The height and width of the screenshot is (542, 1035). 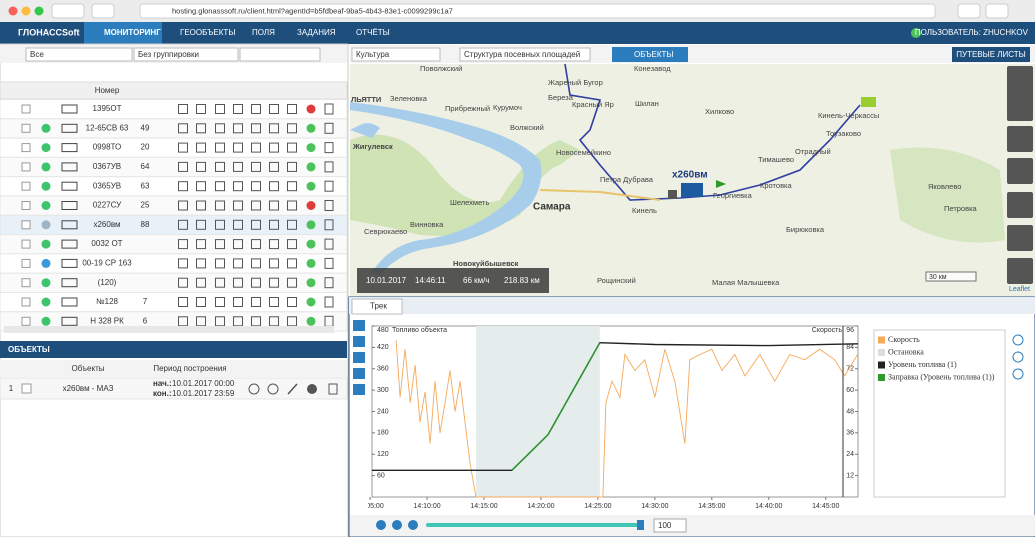 I want to click on route-control, so click(x=1020, y=205).